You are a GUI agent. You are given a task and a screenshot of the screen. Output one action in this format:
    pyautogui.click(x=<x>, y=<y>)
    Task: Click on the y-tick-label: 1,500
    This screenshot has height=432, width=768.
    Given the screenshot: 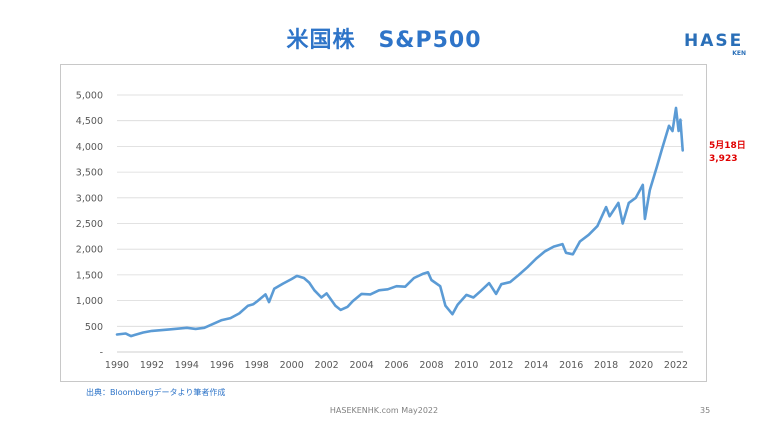 What is the action you would take?
    pyautogui.click(x=89, y=275)
    